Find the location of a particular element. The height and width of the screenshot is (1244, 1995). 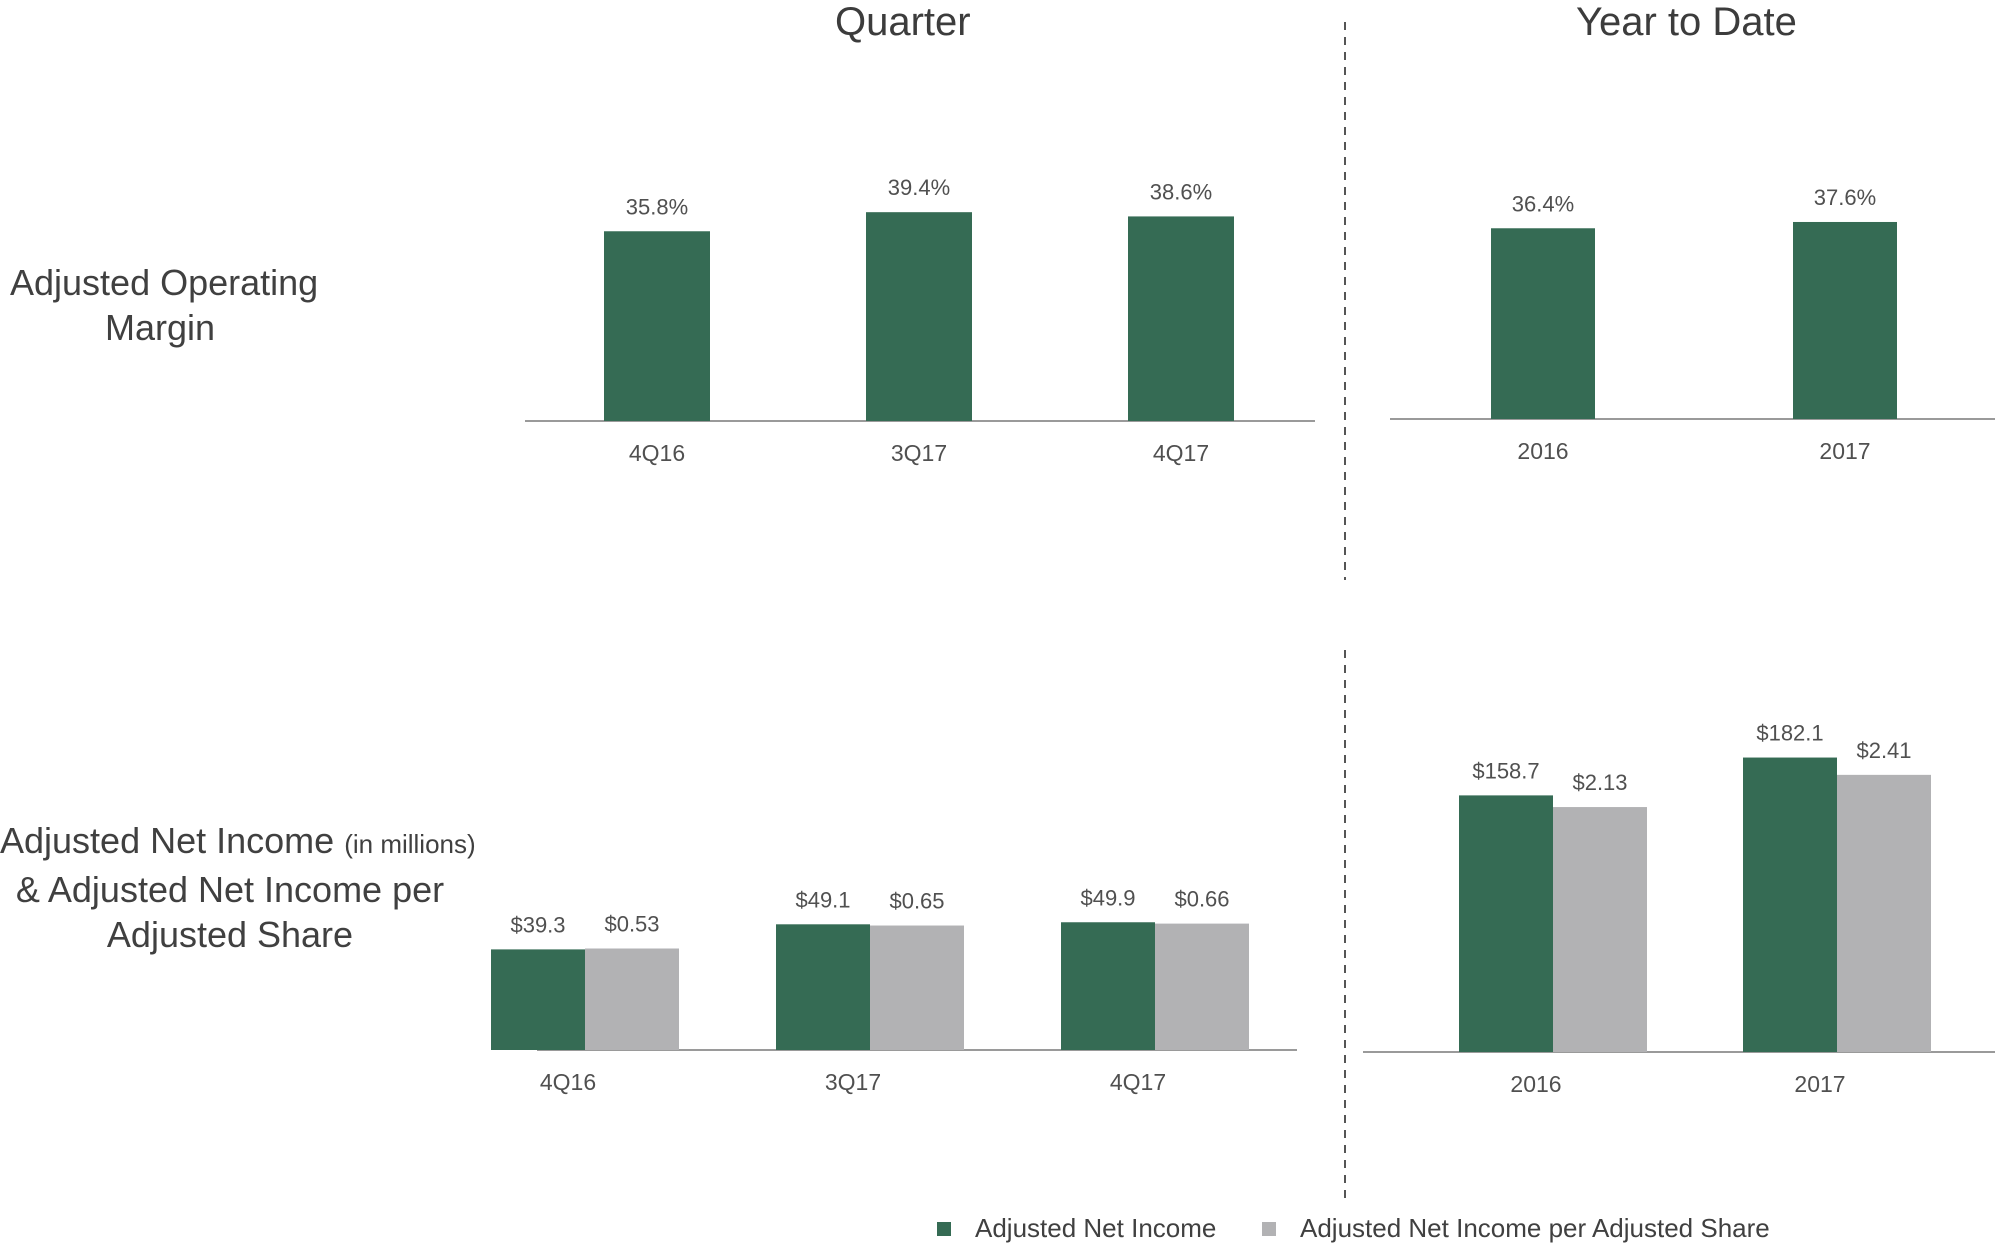

data-label: 35.8% is located at coordinates (657, 206).